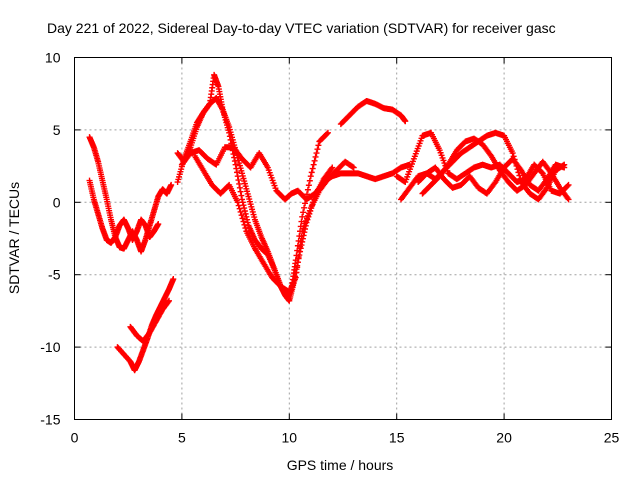 This screenshot has height=480, width=640. Describe the element at coordinates (124, 211) in the screenshot. I see `series-arc-b` at that location.